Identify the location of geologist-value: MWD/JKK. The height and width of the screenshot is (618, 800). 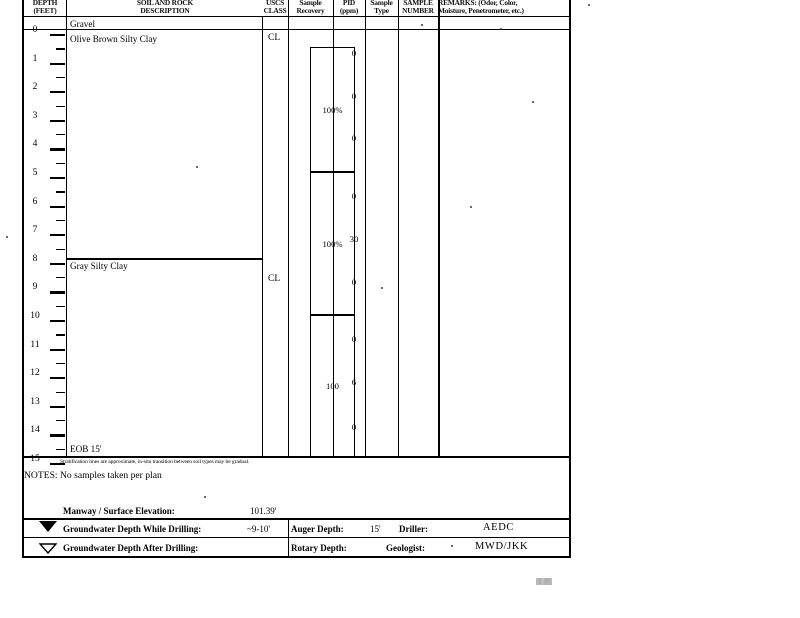
(502, 546).